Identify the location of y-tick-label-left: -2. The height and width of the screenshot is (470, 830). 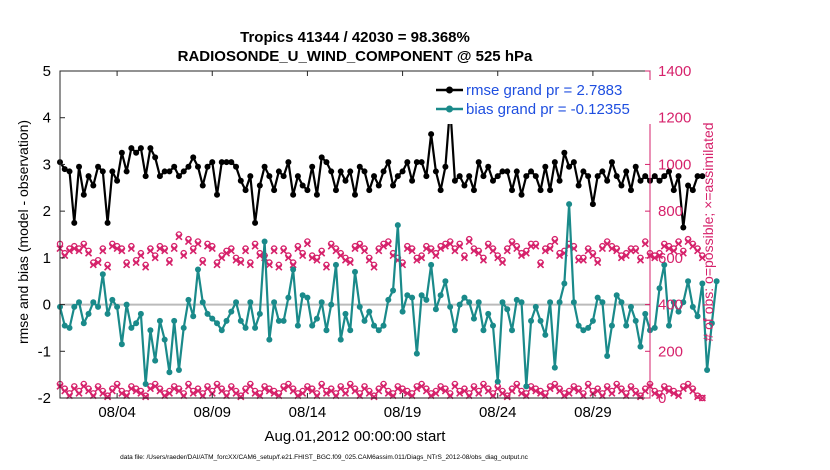
(44, 398).